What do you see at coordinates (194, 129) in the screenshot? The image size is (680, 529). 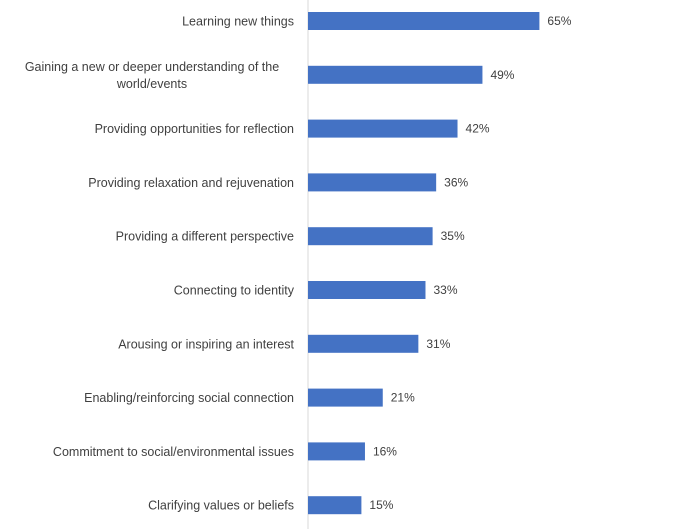 I see `category-label-3: Providing opportunities for reflection` at bounding box center [194, 129].